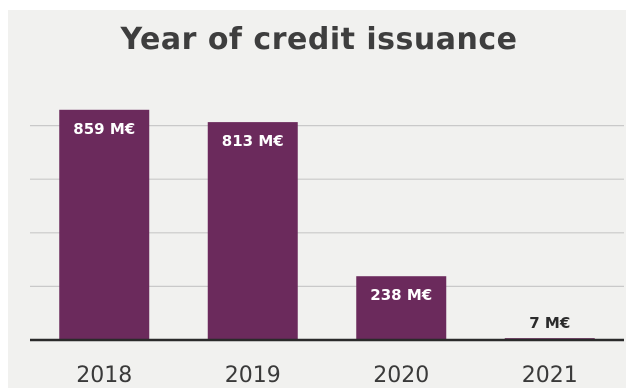 The width and height of the screenshot is (638, 388). What do you see at coordinates (104, 375) in the screenshot?
I see `x-tick-2018: 2018` at bounding box center [104, 375].